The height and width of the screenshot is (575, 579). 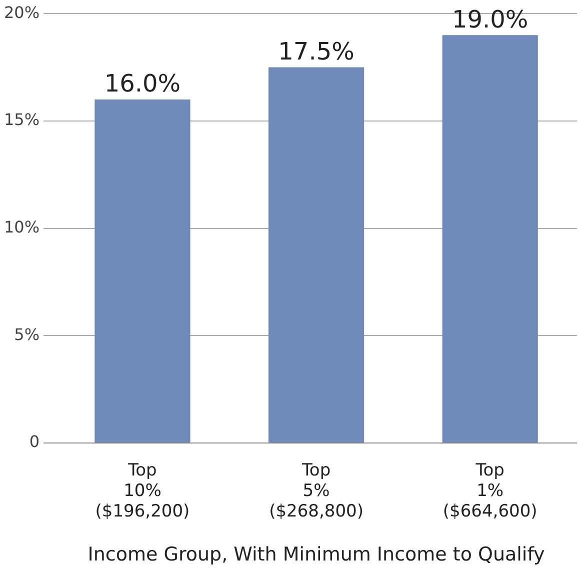 What do you see at coordinates (22, 120) in the screenshot?
I see `y-tick-label: 15%` at bounding box center [22, 120].